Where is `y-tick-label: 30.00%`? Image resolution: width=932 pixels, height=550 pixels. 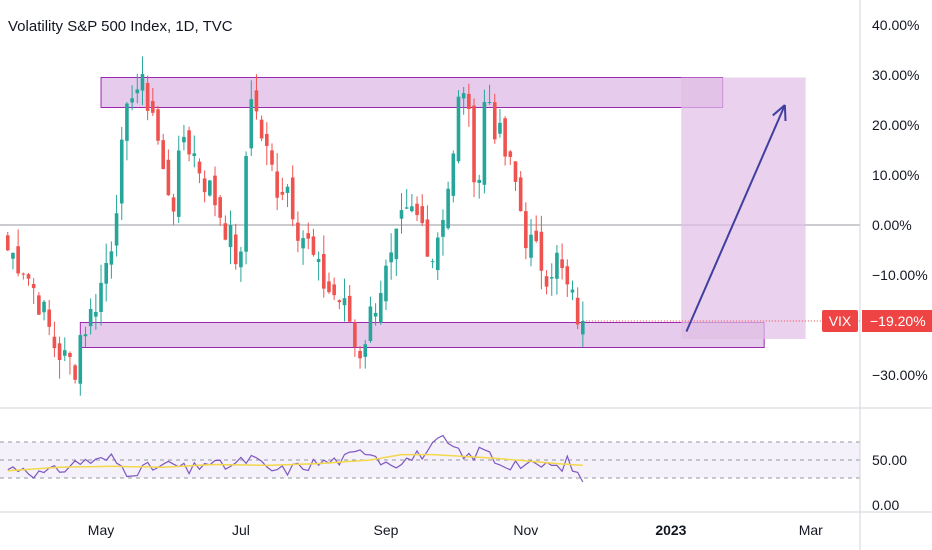
y-tick-label: 30.00% is located at coordinates (895, 75).